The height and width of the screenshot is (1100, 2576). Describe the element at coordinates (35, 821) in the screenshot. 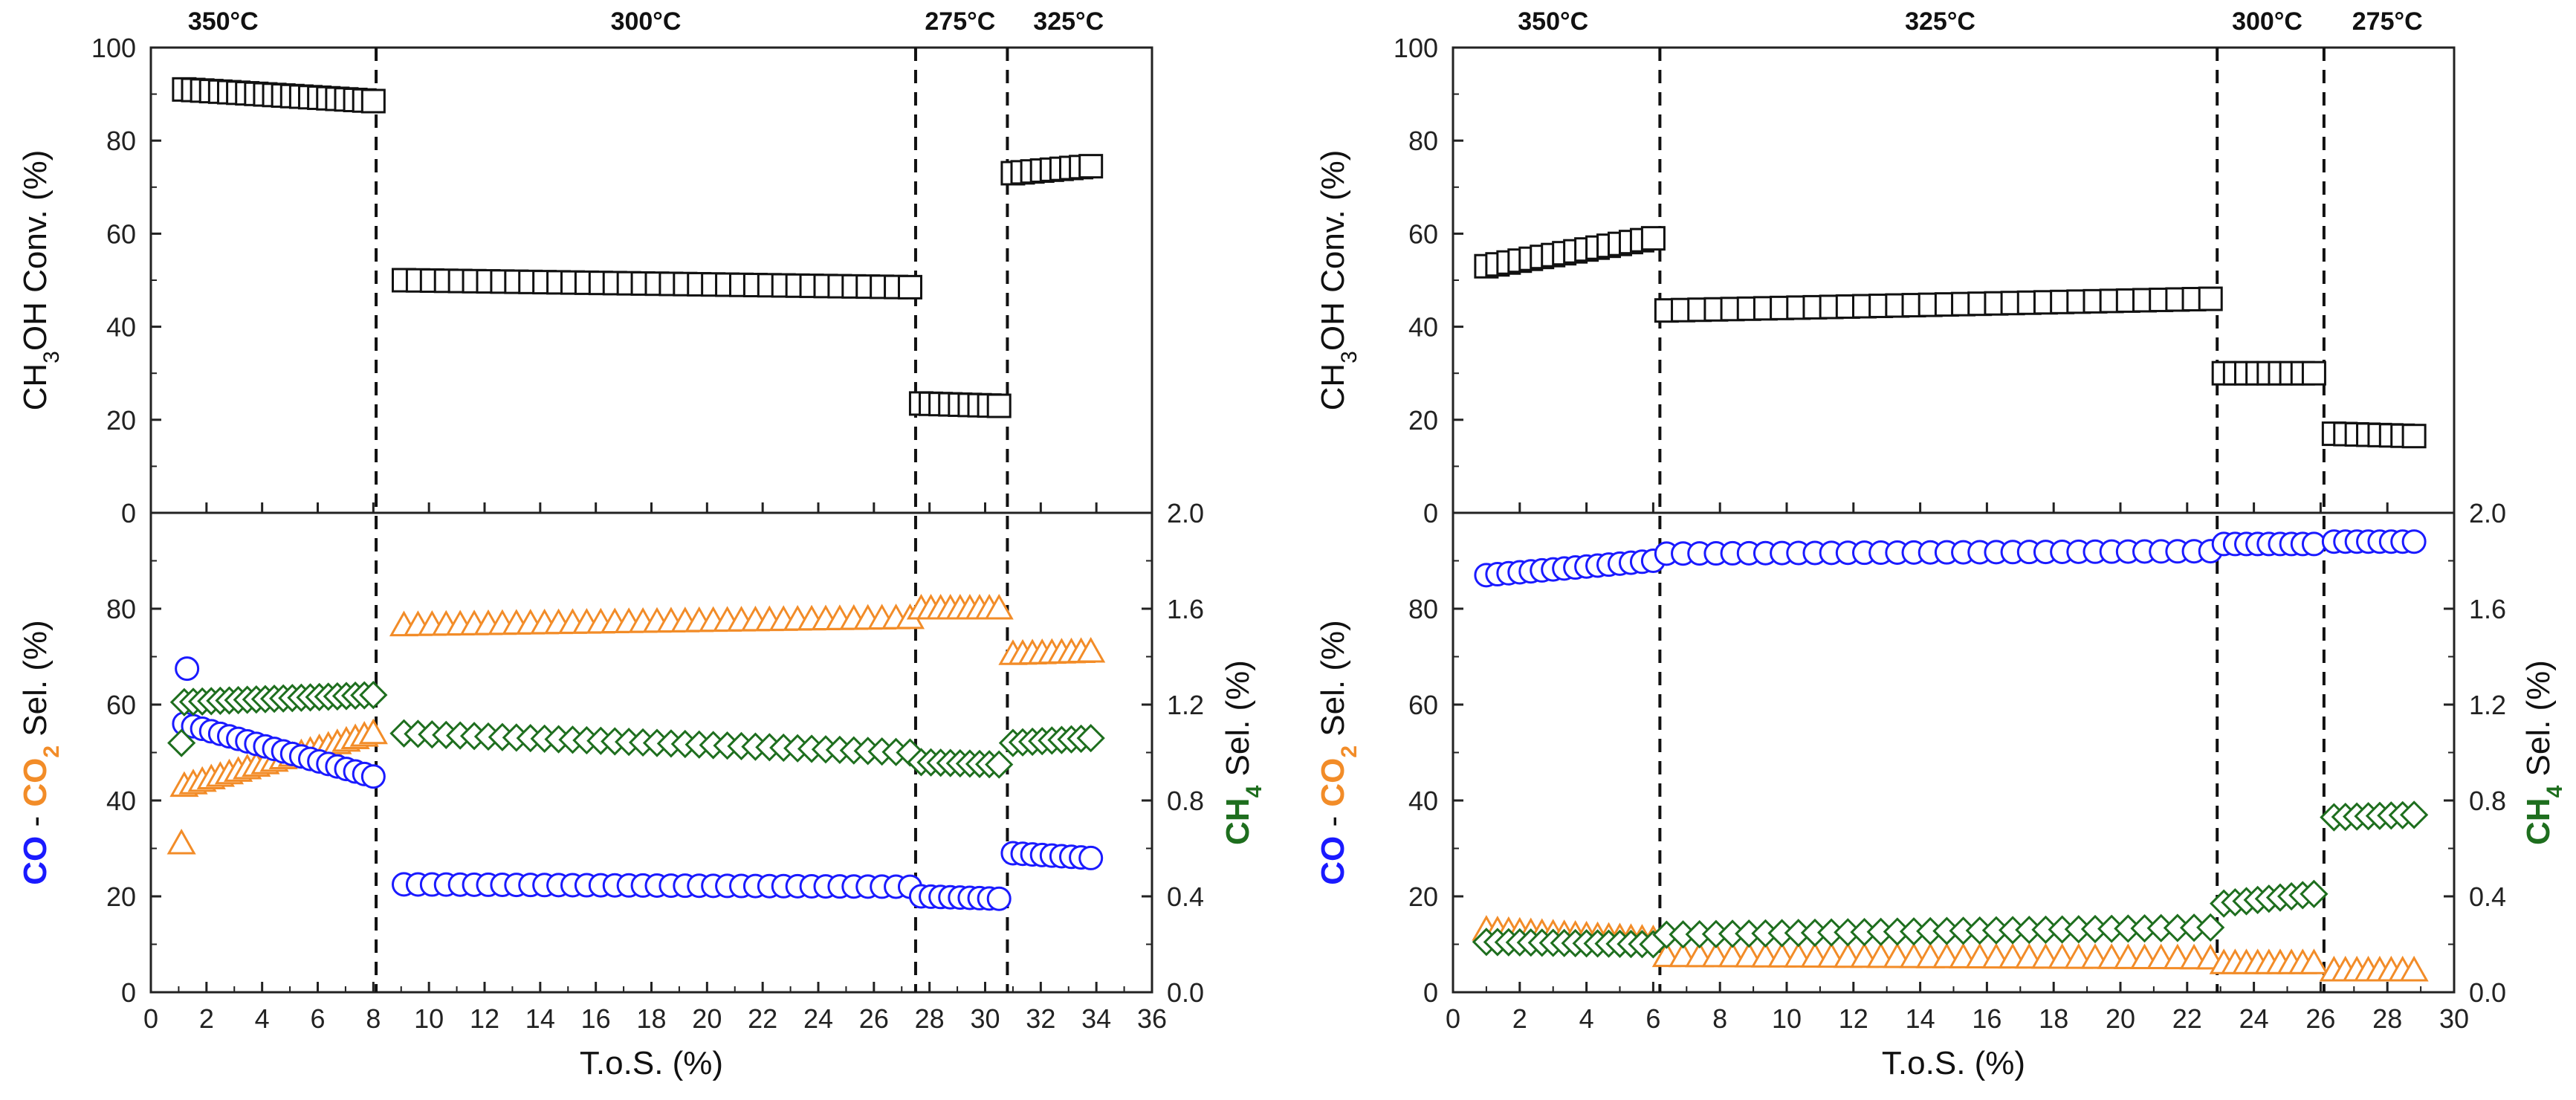

I see `y-axis-title-selectivity-part: -` at that location.